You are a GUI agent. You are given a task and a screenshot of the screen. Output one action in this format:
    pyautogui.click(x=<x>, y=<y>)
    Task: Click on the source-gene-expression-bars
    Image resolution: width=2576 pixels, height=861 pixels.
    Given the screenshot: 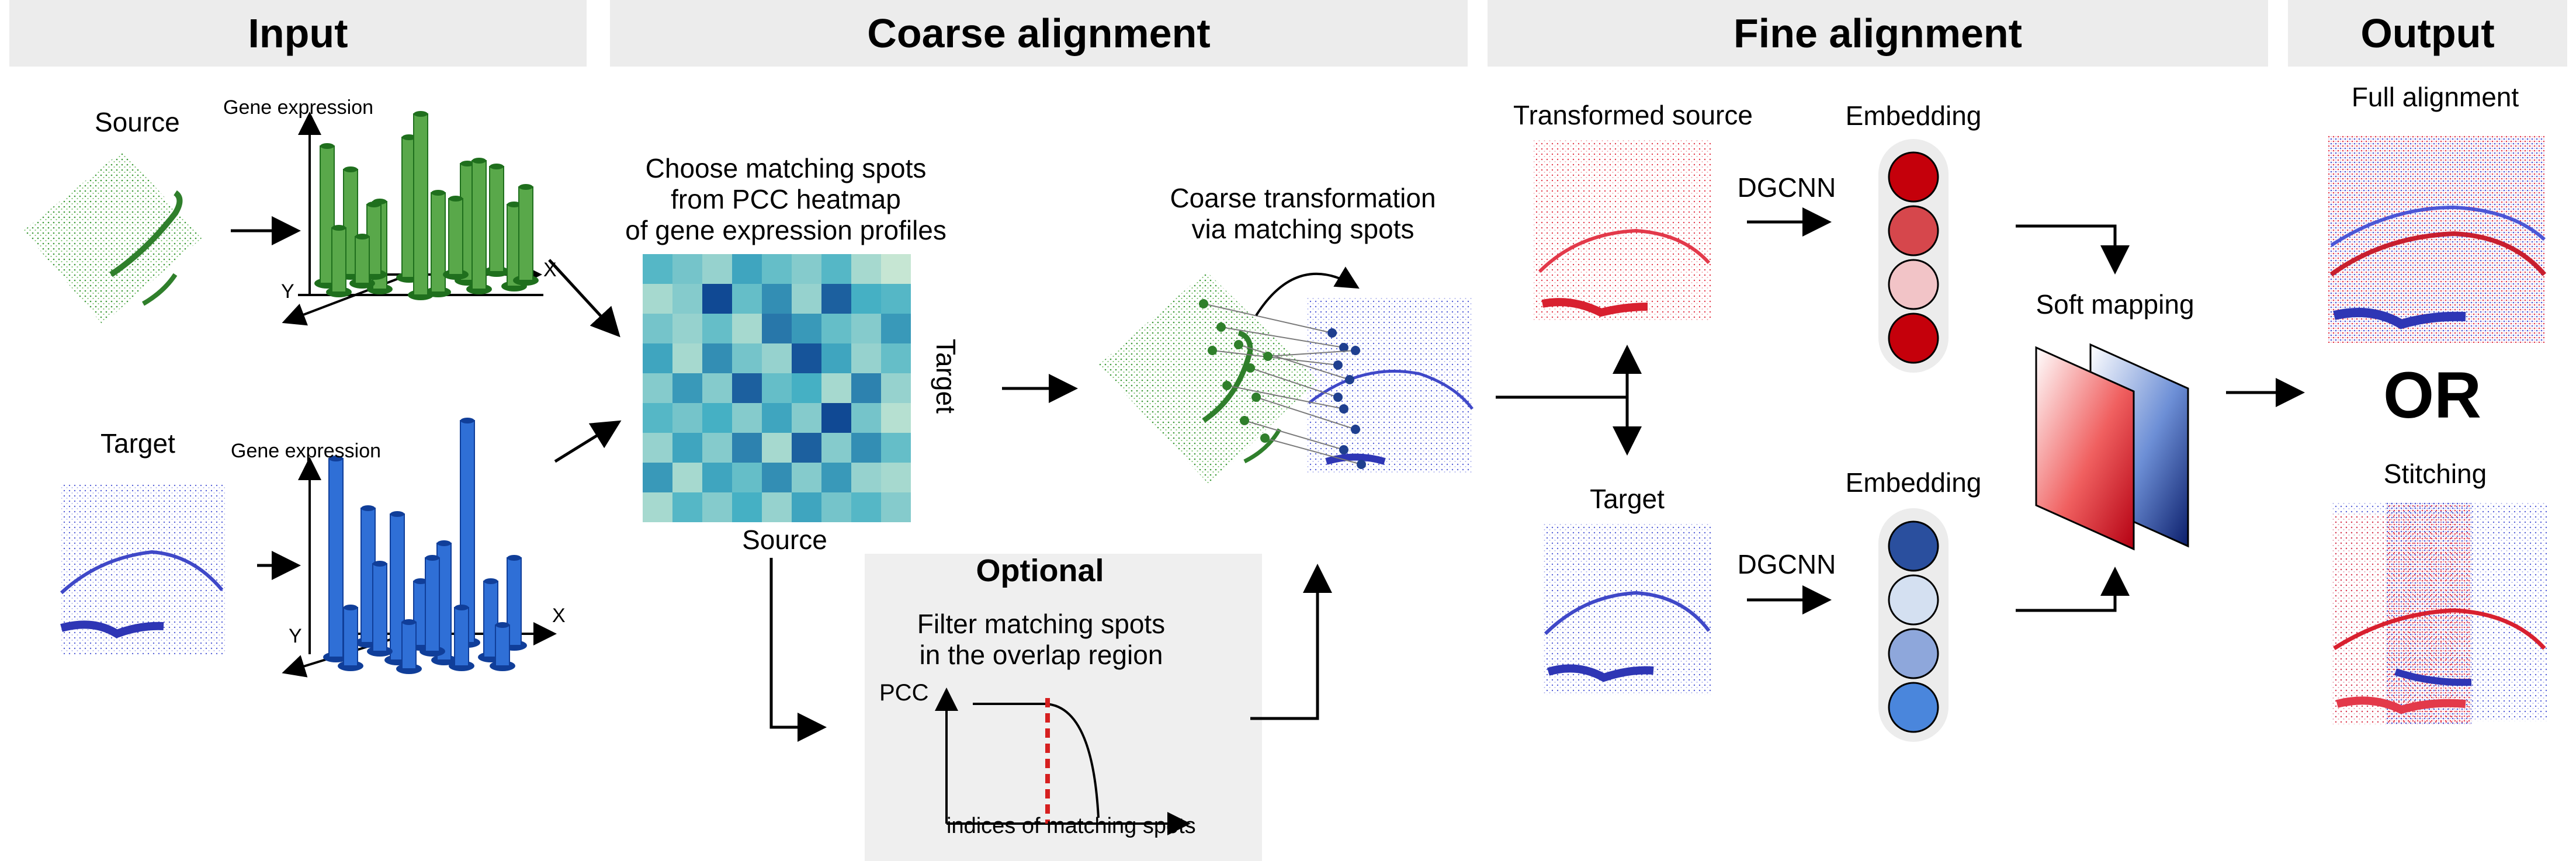 What is the action you would take?
    pyautogui.click(x=413, y=218)
    